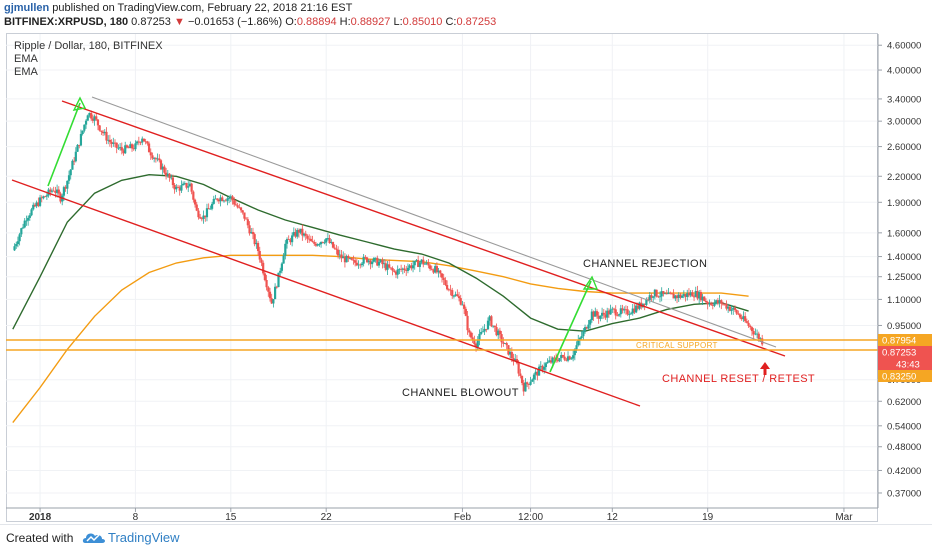 This screenshot has width=932, height=551. What do you see at coordinates (40, 517) in the screenshot?
I see `time-tick-label: 2018` at bounding box center [40, 517].